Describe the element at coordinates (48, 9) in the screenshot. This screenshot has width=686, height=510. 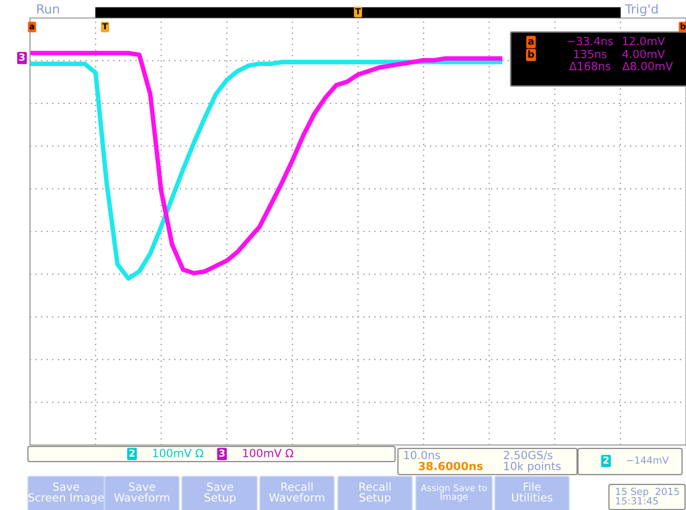
I see `text: Run` at that location.